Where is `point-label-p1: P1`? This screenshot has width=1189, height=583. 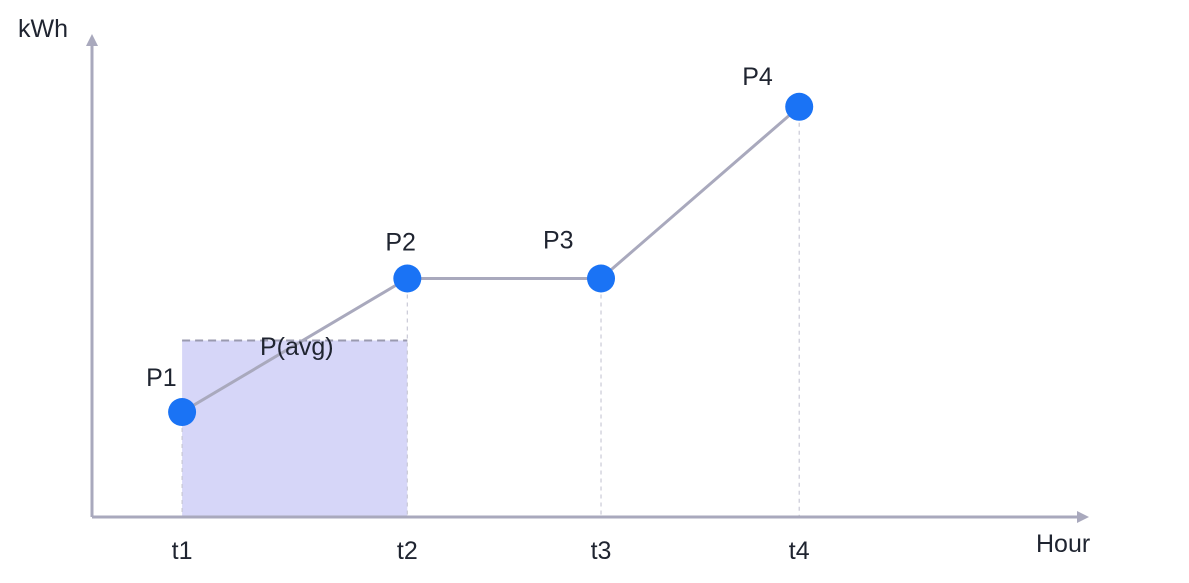 point-label-p1: P1 is located at coordinates (161, 378).